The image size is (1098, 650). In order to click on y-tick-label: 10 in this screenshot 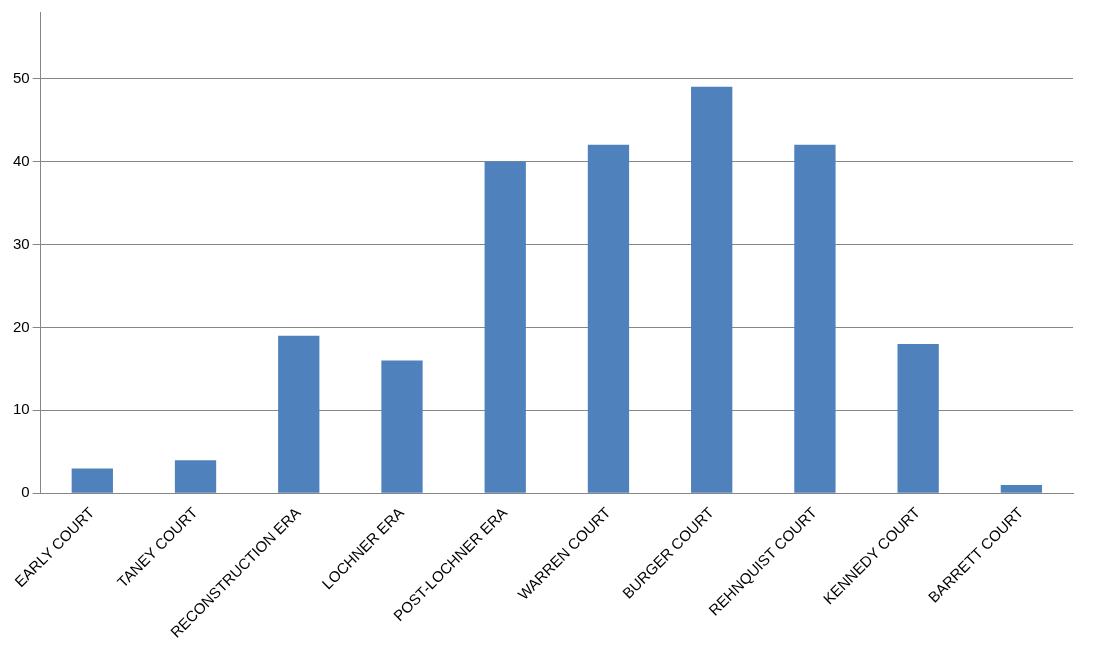, I will do `click(21, 409)`.